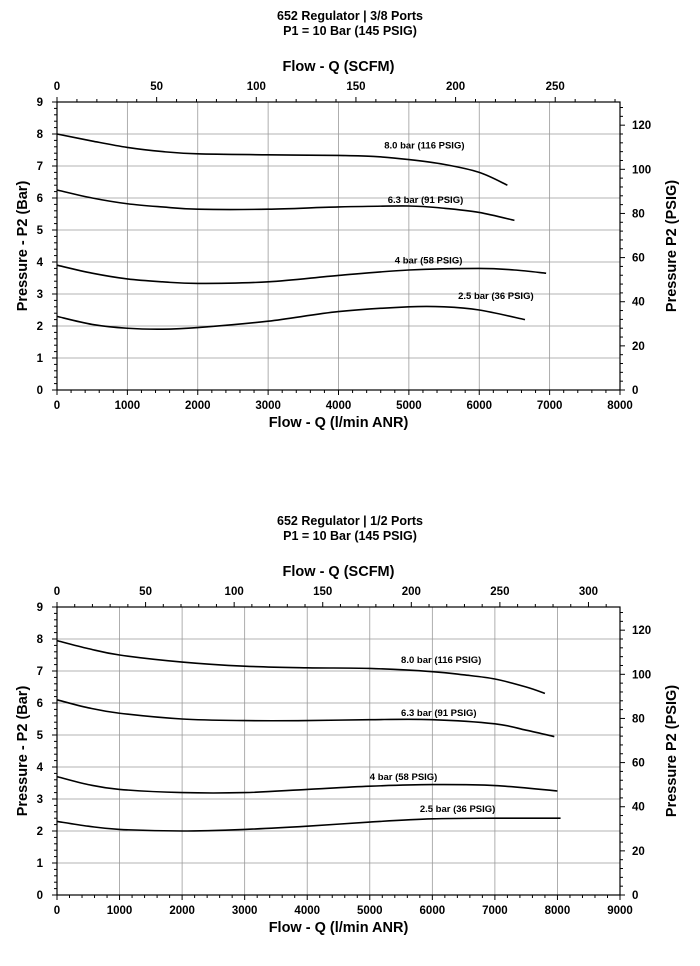  Describe the element at coordinates (350, 16) in the screenshot. I see `chart-title: 652 Regulator | 3/8 Ports` at that location.